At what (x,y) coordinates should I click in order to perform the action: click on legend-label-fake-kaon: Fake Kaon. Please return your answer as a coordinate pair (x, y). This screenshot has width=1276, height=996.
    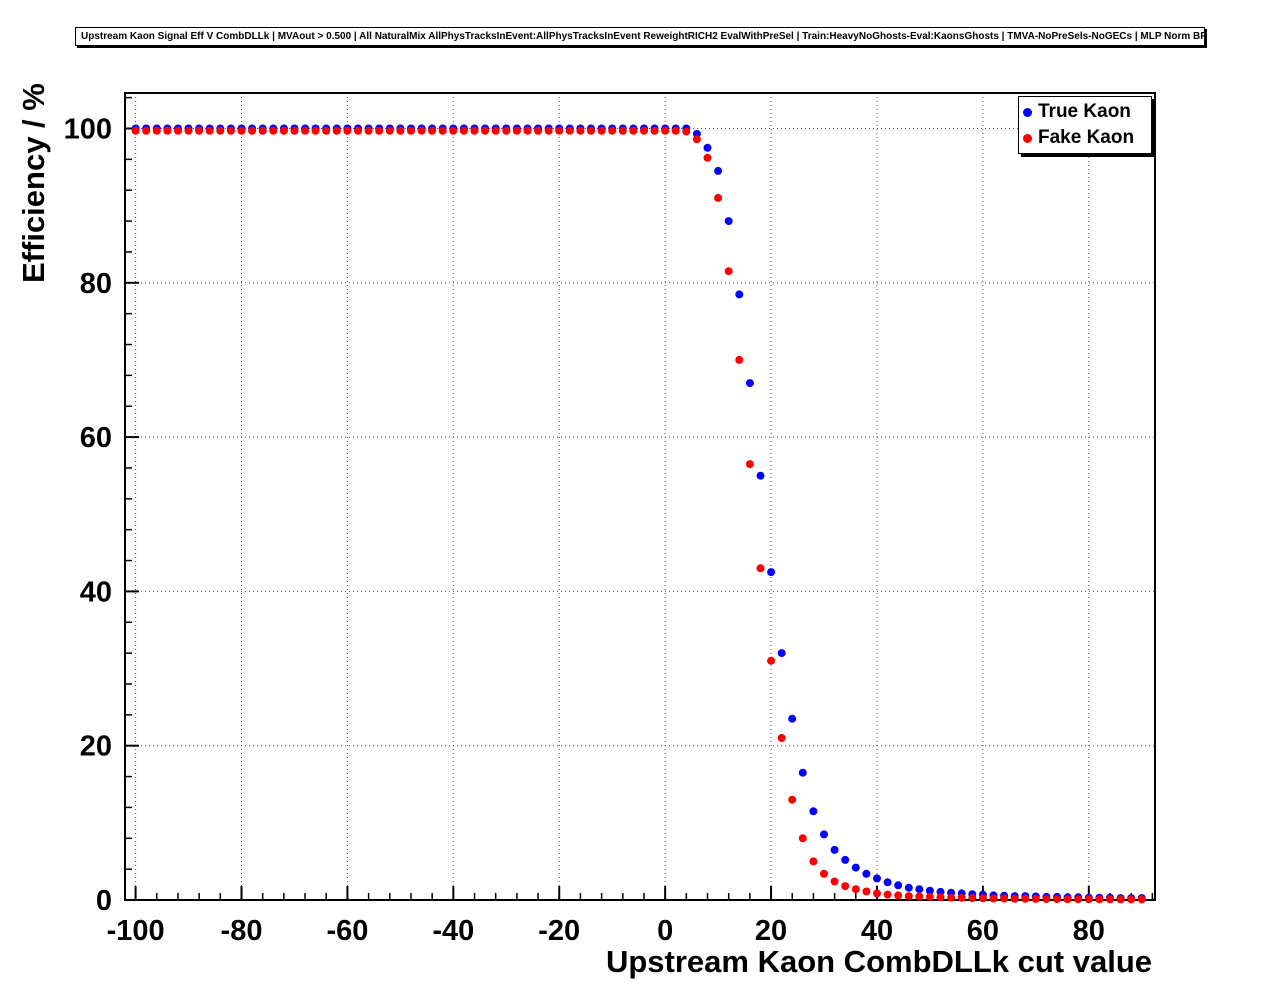
    Looking at the image, I should click on (1086, 137).